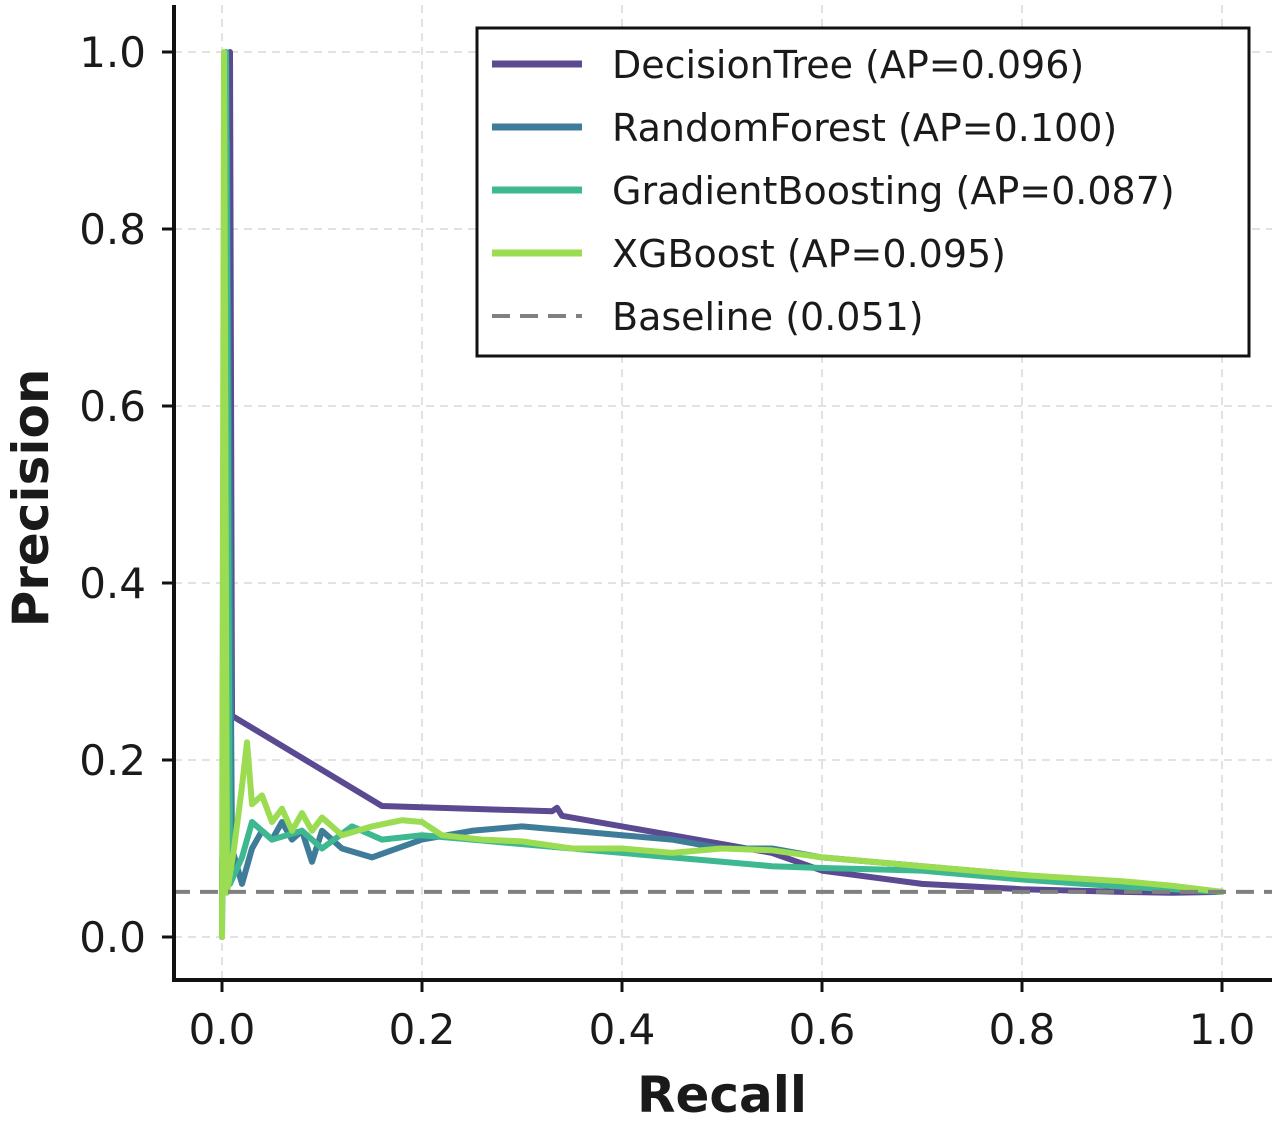 The image size is (1280, 1122). I want to click on legend-label-3: XGBoost (AP=0.095), so click(809, 254).